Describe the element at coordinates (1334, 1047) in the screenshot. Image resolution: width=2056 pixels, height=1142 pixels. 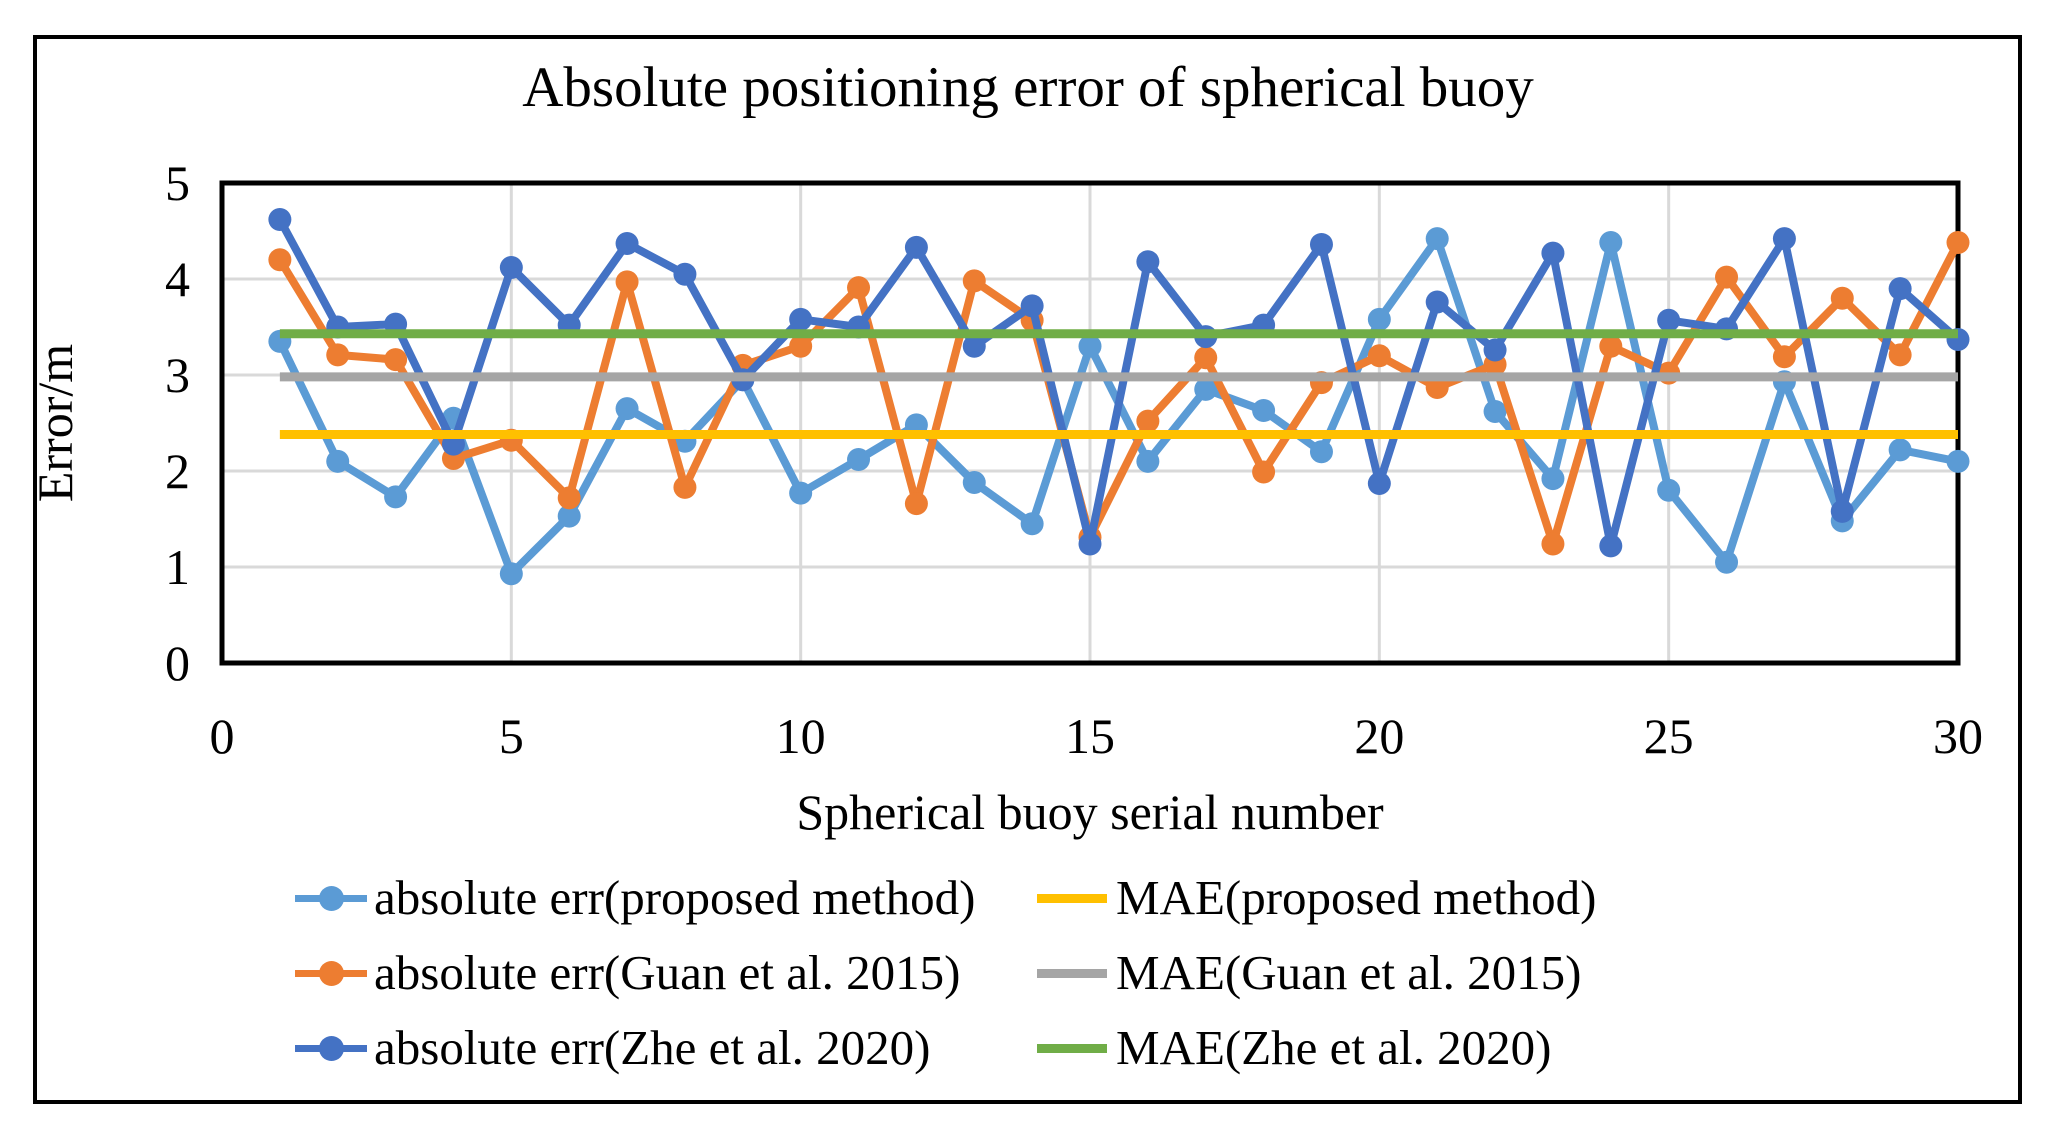
I see `legend-label-mae-zhe: MAE(Zhe et al. 2020)` at that location.